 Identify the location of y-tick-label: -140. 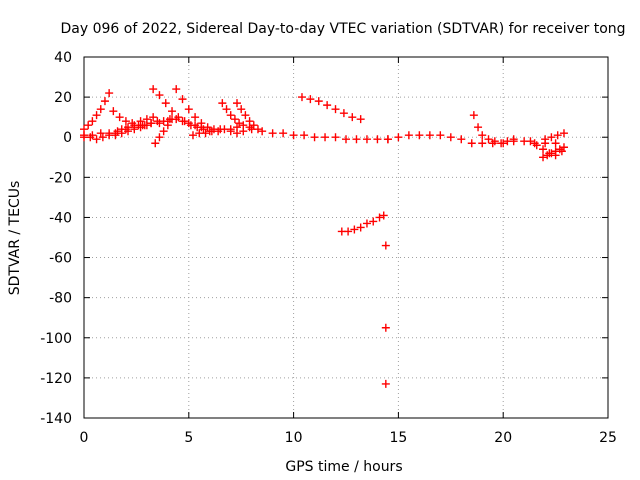
(56, 419).